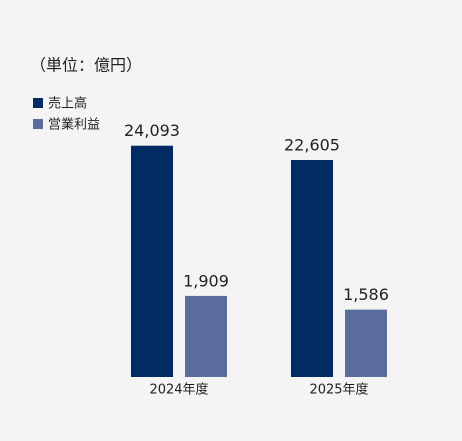 The height and width of the screenshot is (441, 462). What do you see at coordinates (338, 390) in the screenshot?
I see `x-tick-label: 2025年度` at bounding box center [338, 390].